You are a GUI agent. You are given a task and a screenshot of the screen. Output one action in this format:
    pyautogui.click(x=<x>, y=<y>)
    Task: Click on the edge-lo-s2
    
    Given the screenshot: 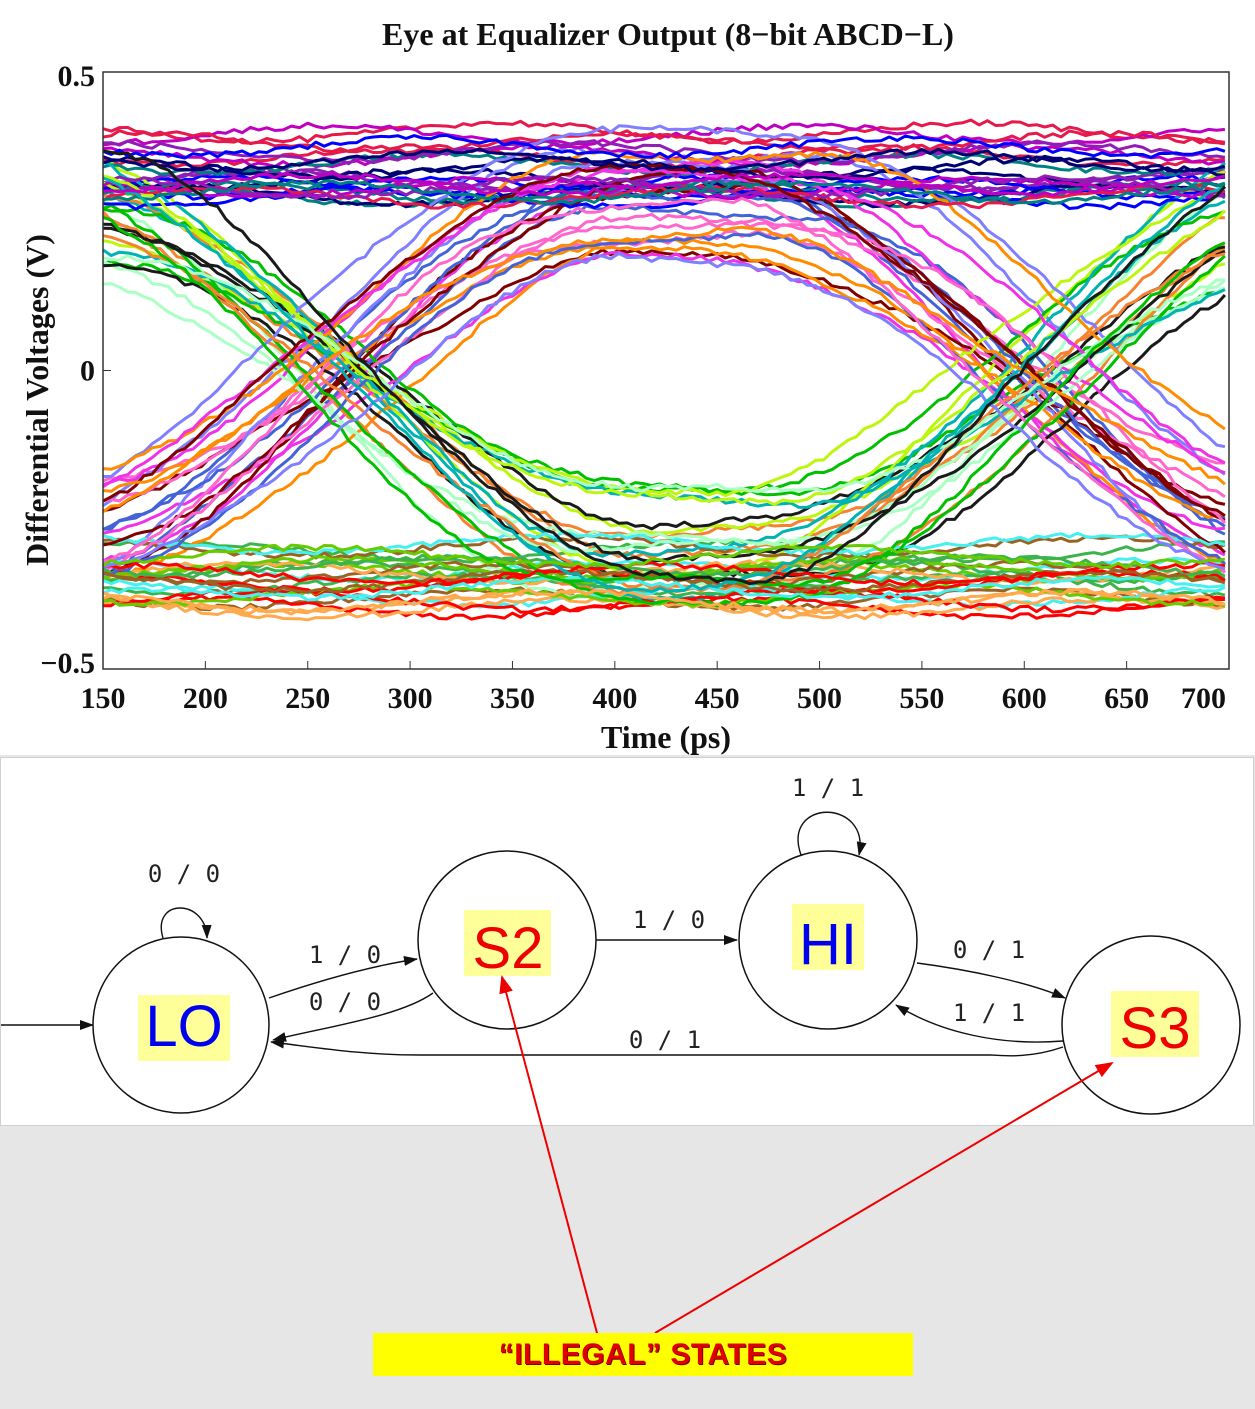 What is the action you would take?
    pyautogui.click(x=343, y=977)
    